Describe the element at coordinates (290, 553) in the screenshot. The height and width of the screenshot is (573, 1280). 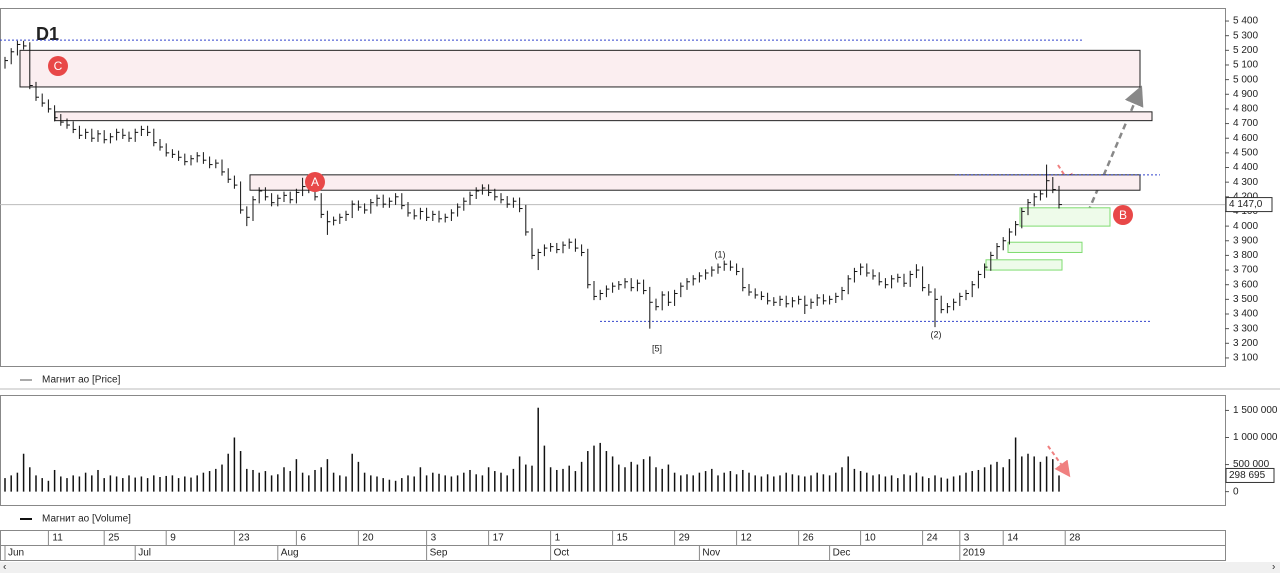
I see `month-label: Aug` at that location.